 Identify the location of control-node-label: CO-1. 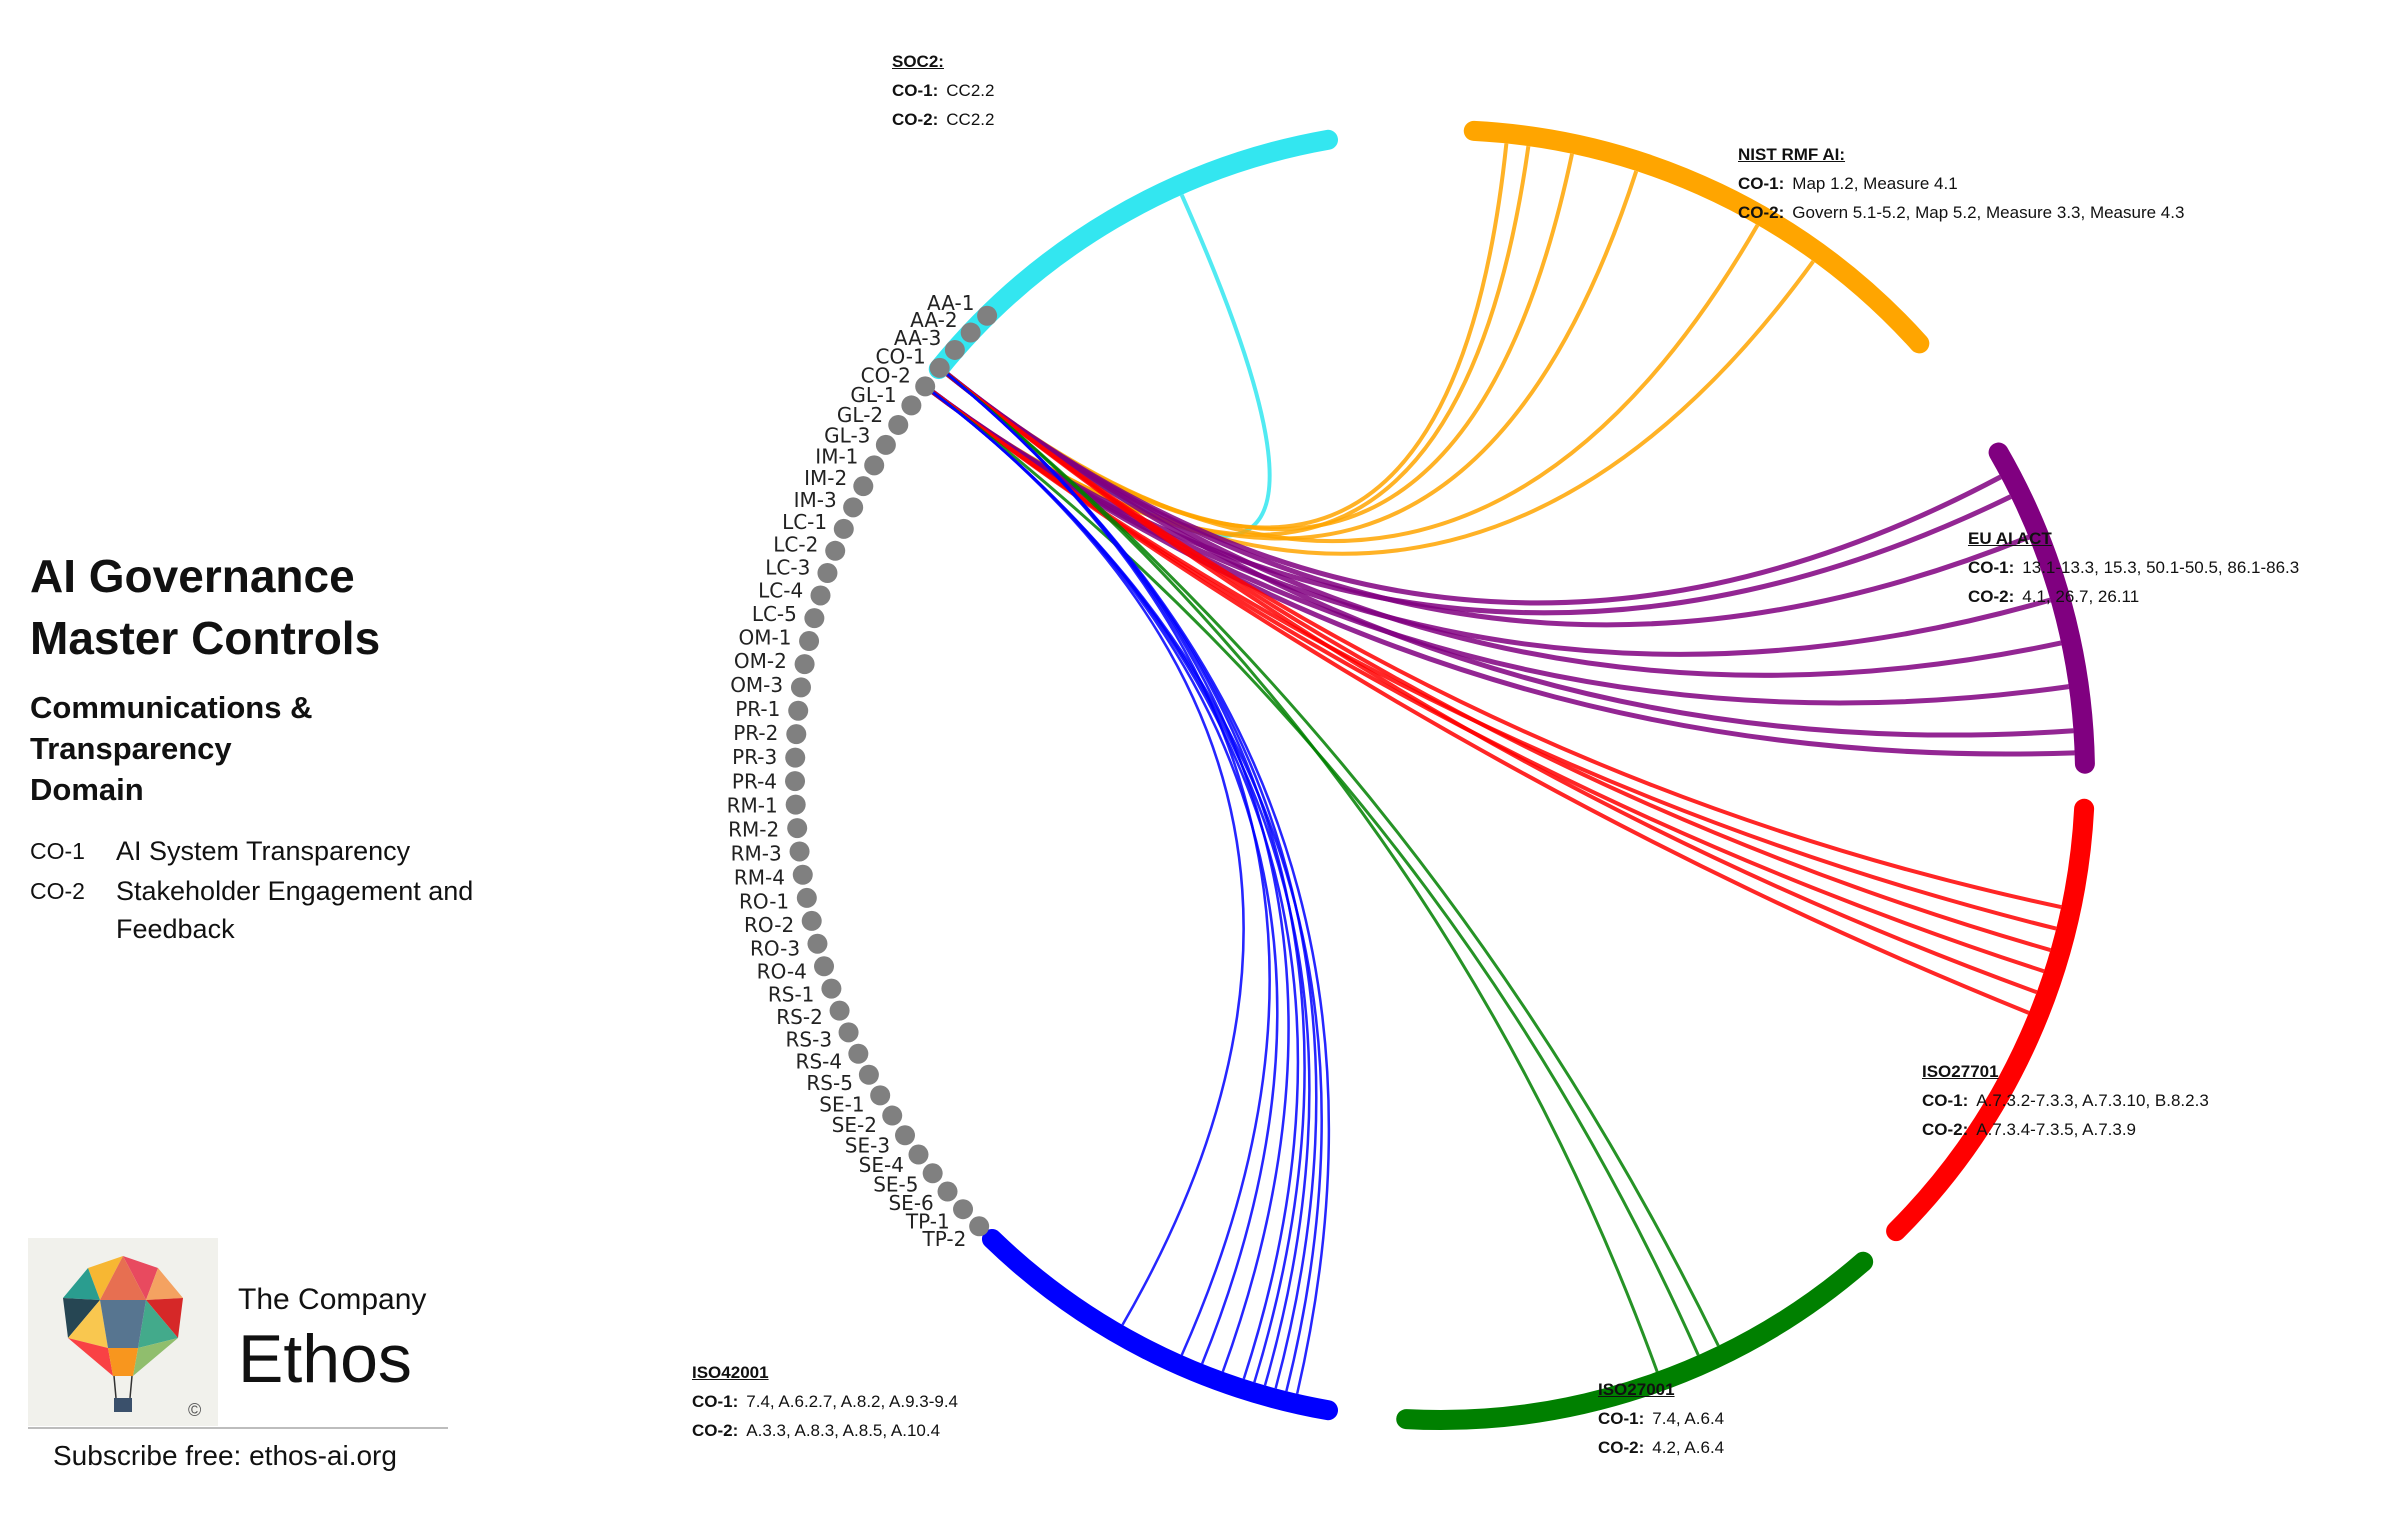
(901, 357).